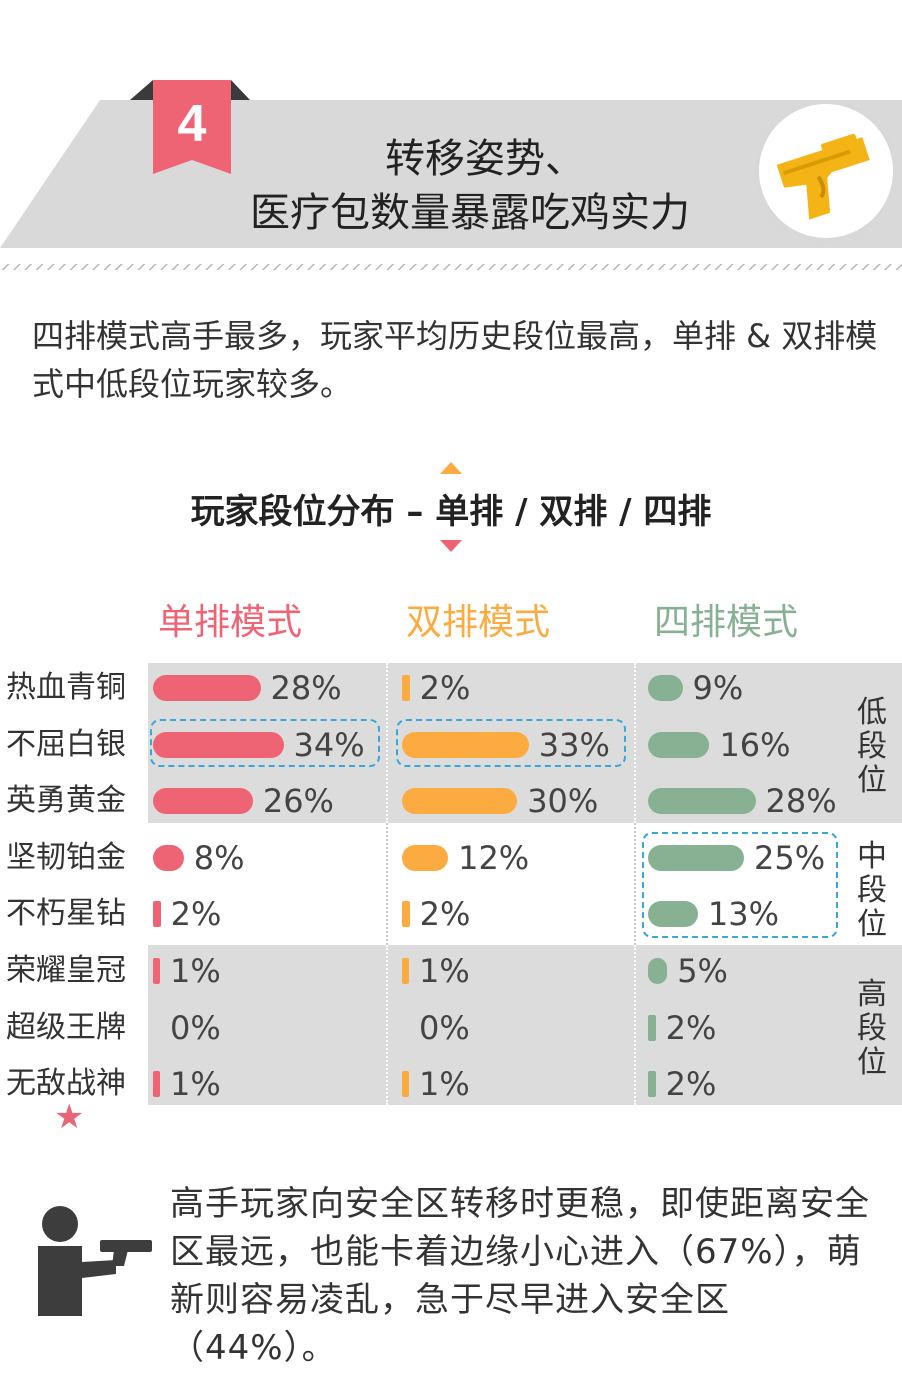 The height and width of the screenshot is (1398, 902). Describe the element at coordinates (66, 687) in the screenshot. I see `rank-label: 热血青铜` at that location.